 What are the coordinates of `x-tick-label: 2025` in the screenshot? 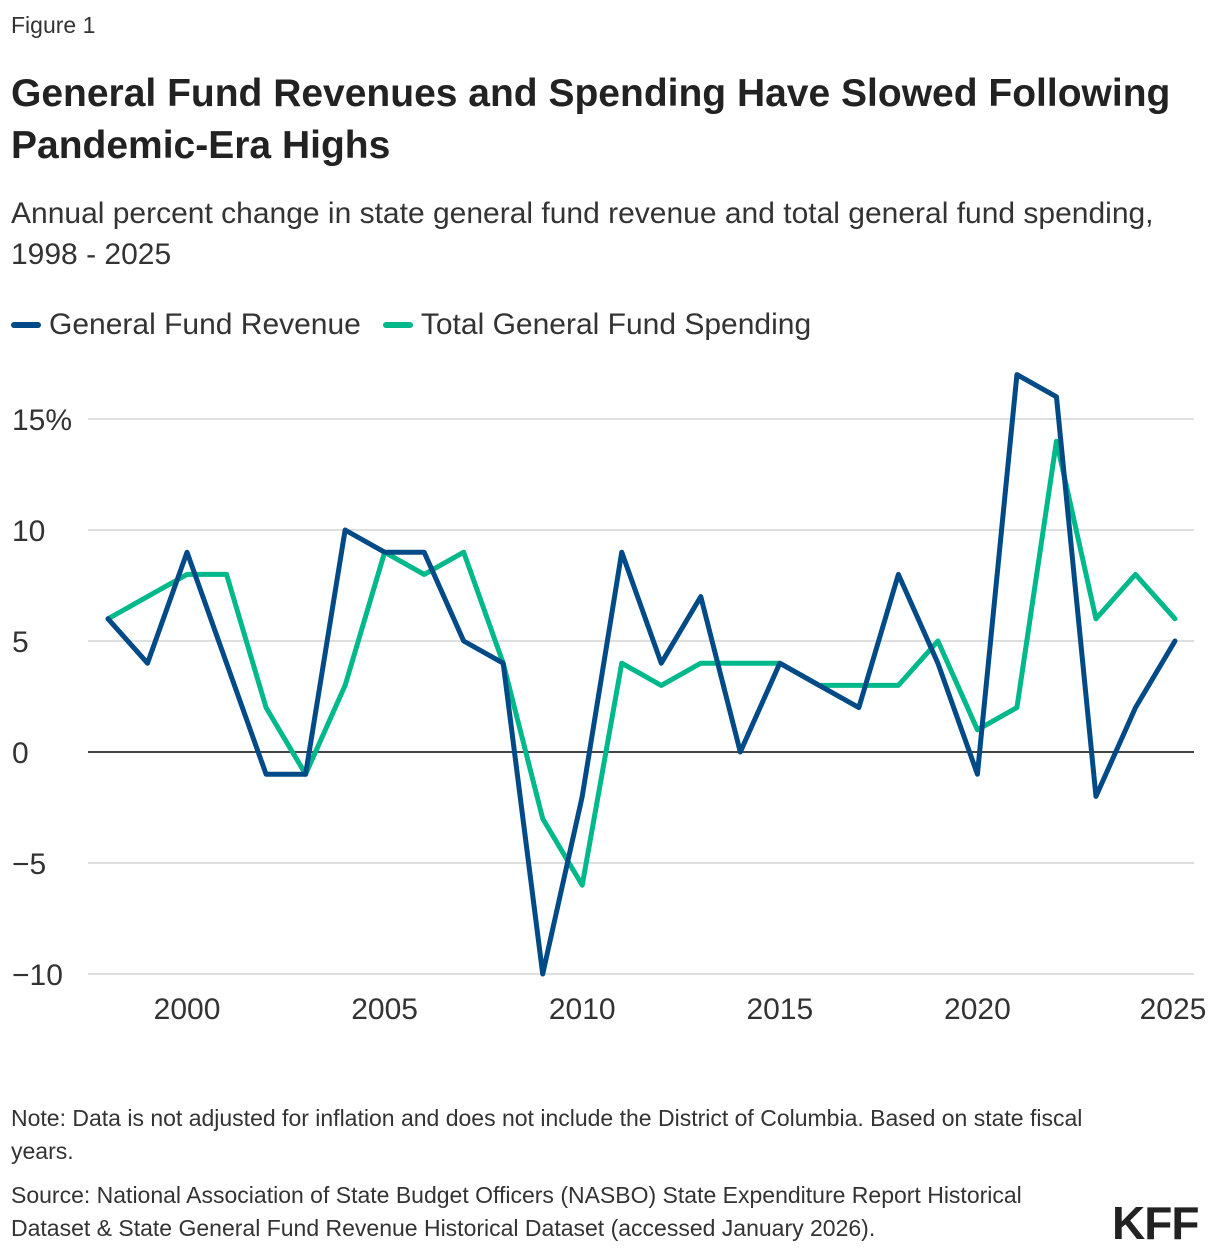 It's located at (1173, 1009).